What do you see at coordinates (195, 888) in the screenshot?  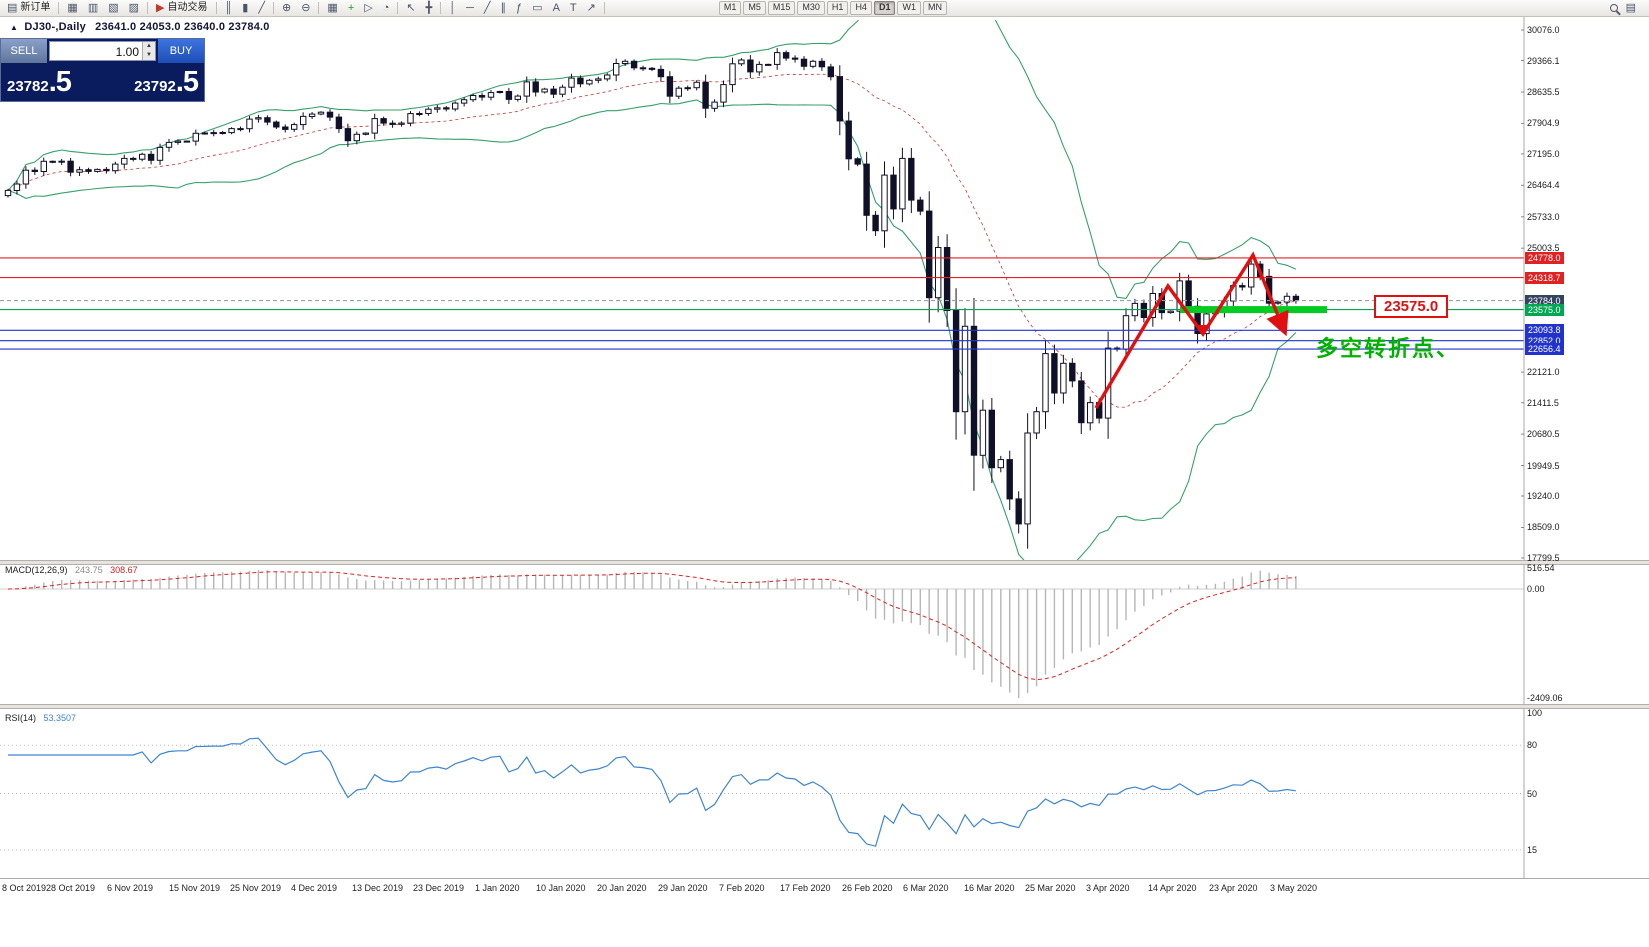 I see `date-axis-label: 15 Nov 2019` at bounding box center [195, 888].